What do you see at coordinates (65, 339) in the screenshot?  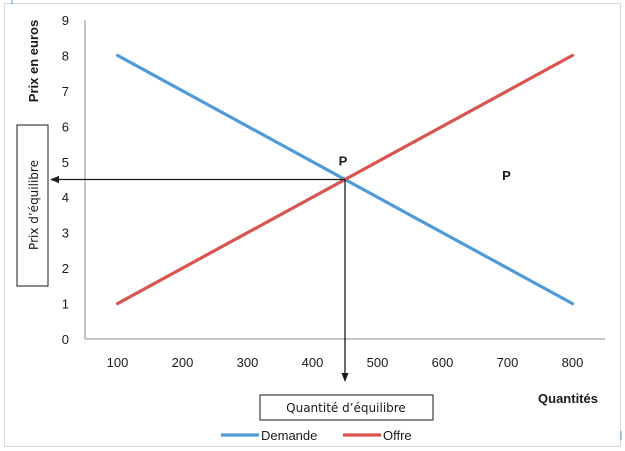 I see `y-tick-label: 0` at bounding box center [65, 339].